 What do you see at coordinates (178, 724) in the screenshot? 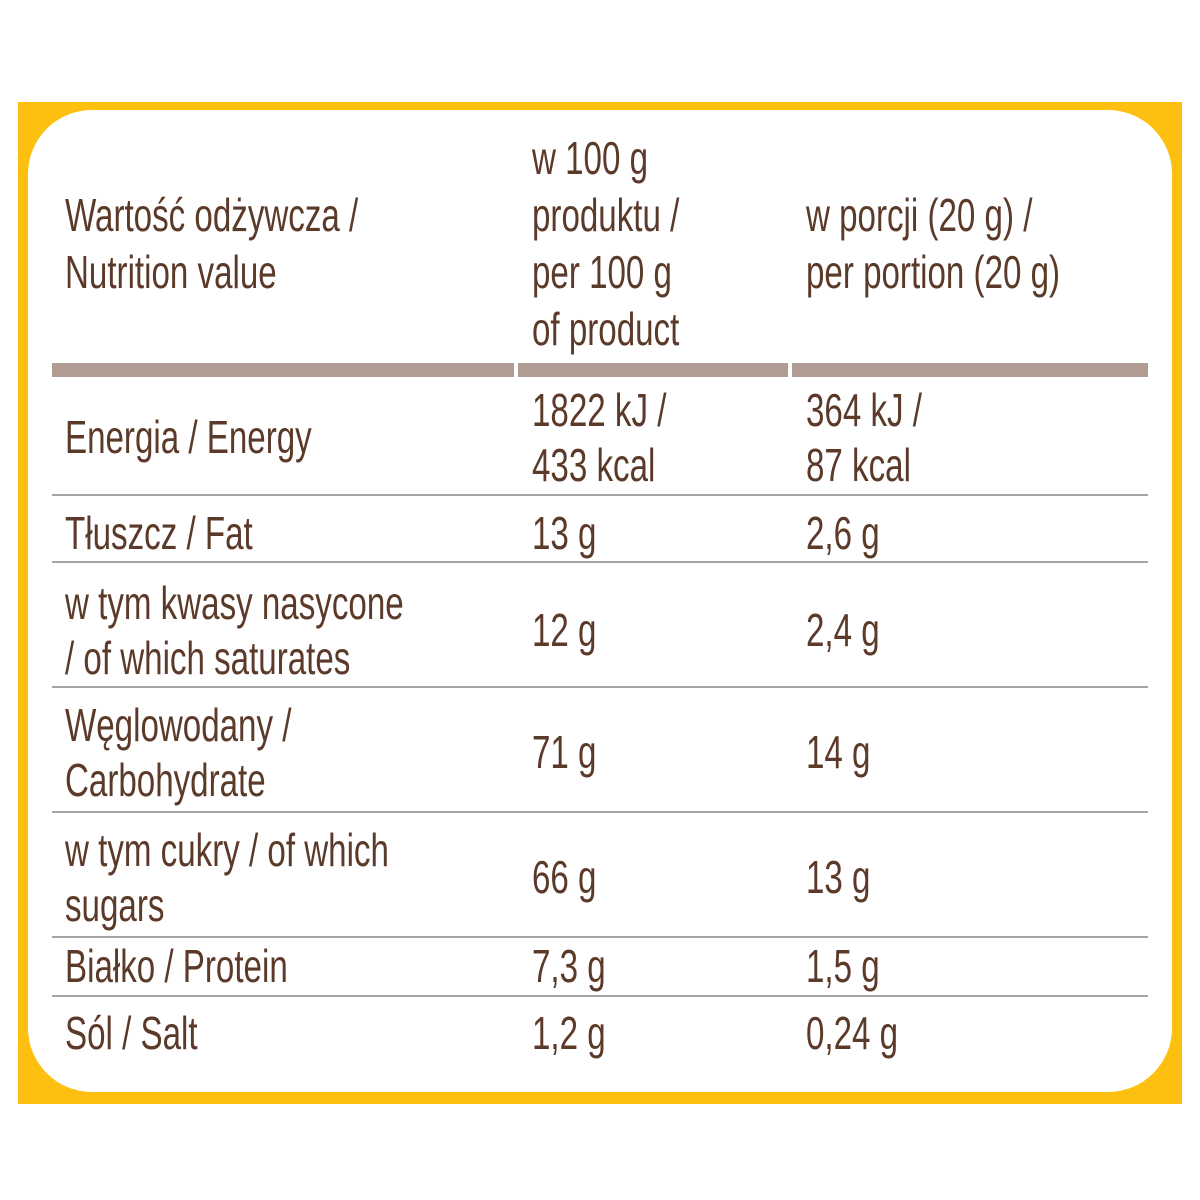
I see `cell-text: Węglowodany /` at bounding box center [178, 724].